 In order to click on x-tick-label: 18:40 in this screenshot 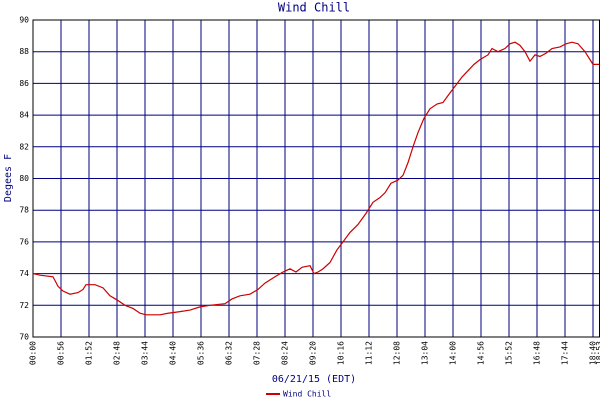, I will do `click(593, 353)`.